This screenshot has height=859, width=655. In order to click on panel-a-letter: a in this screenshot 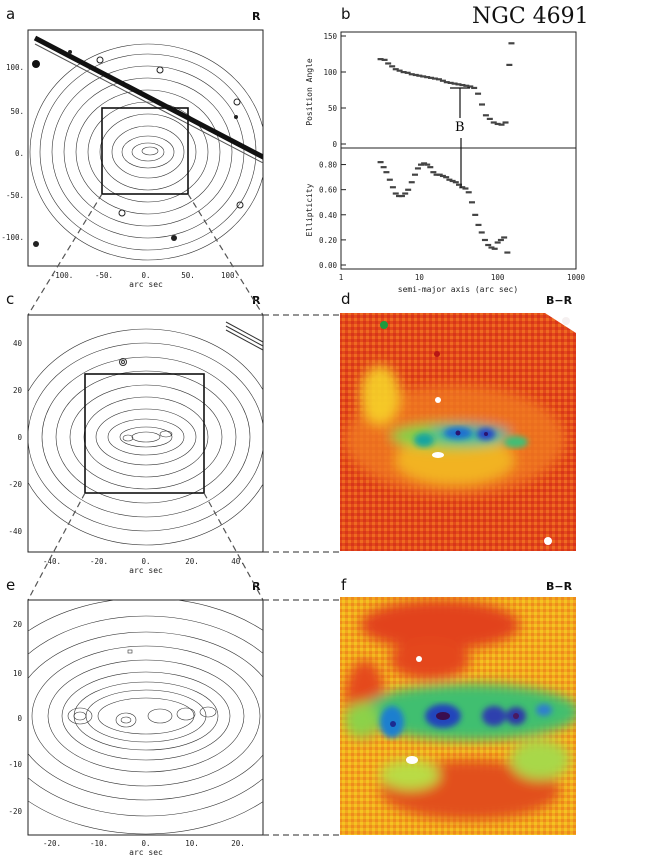, I will do `click(11, 14)`.